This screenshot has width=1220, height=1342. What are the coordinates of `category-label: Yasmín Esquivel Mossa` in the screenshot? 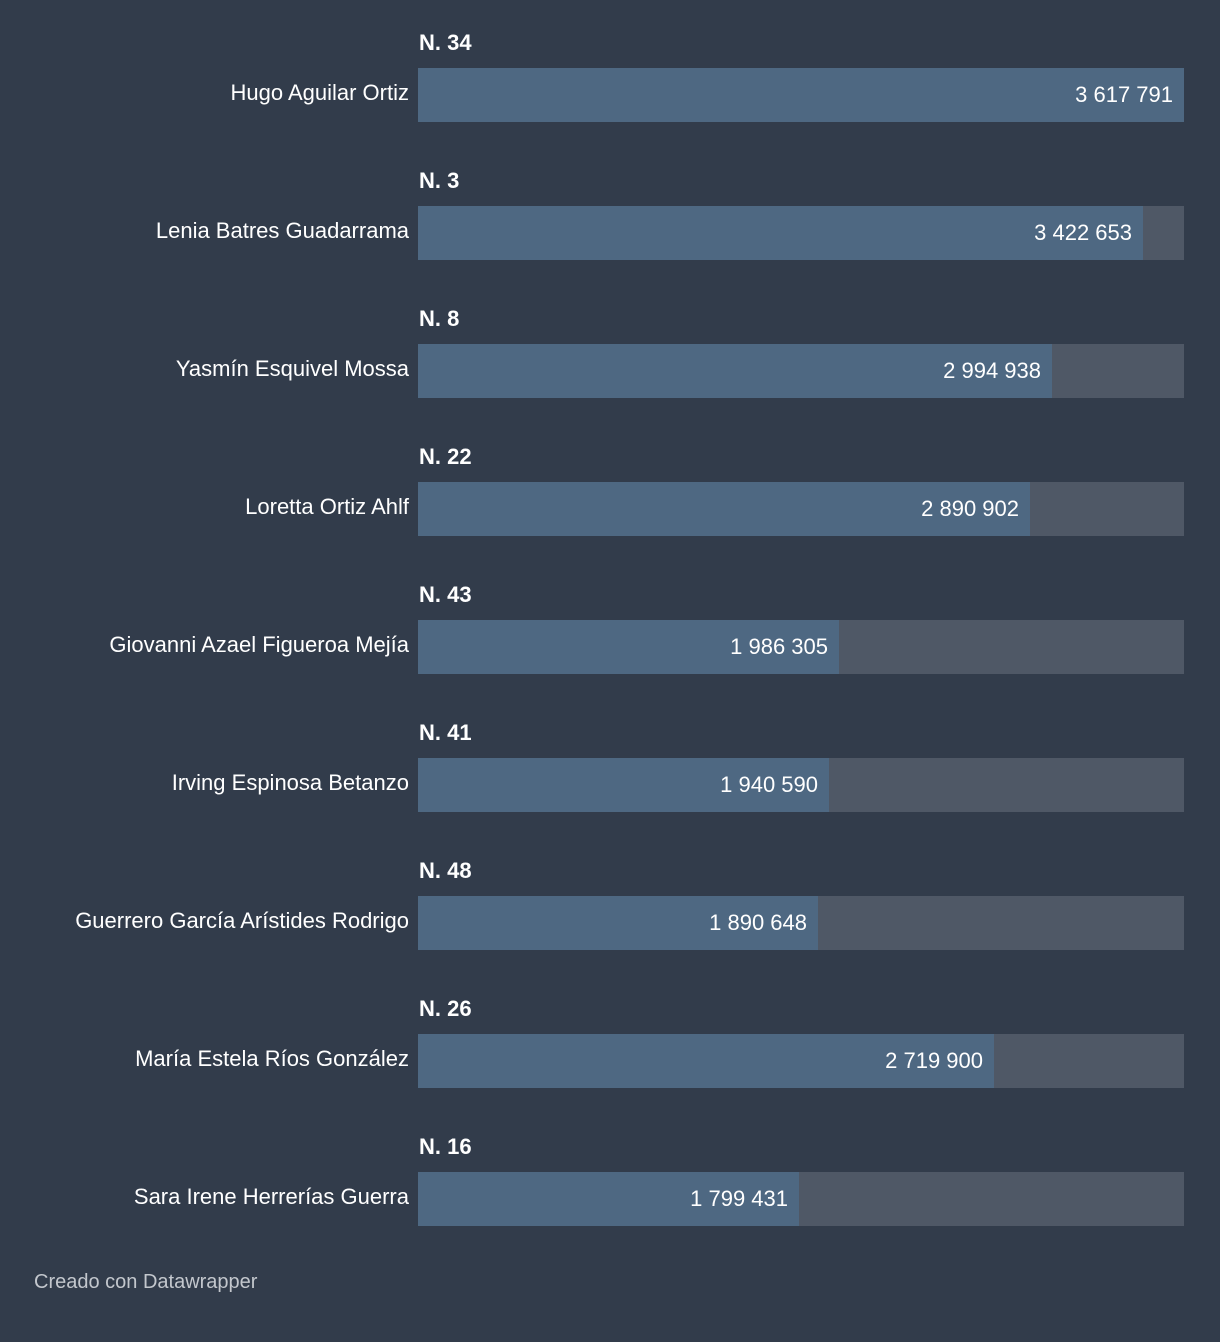 It's located at (292, 368).